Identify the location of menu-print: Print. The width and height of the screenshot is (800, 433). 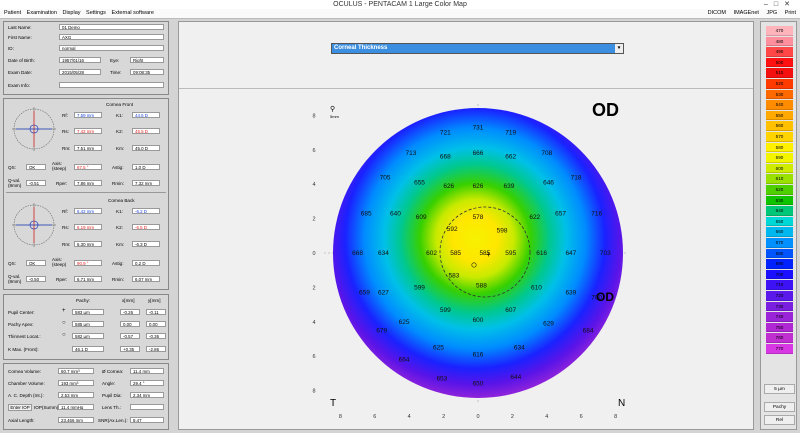
(790, 13).